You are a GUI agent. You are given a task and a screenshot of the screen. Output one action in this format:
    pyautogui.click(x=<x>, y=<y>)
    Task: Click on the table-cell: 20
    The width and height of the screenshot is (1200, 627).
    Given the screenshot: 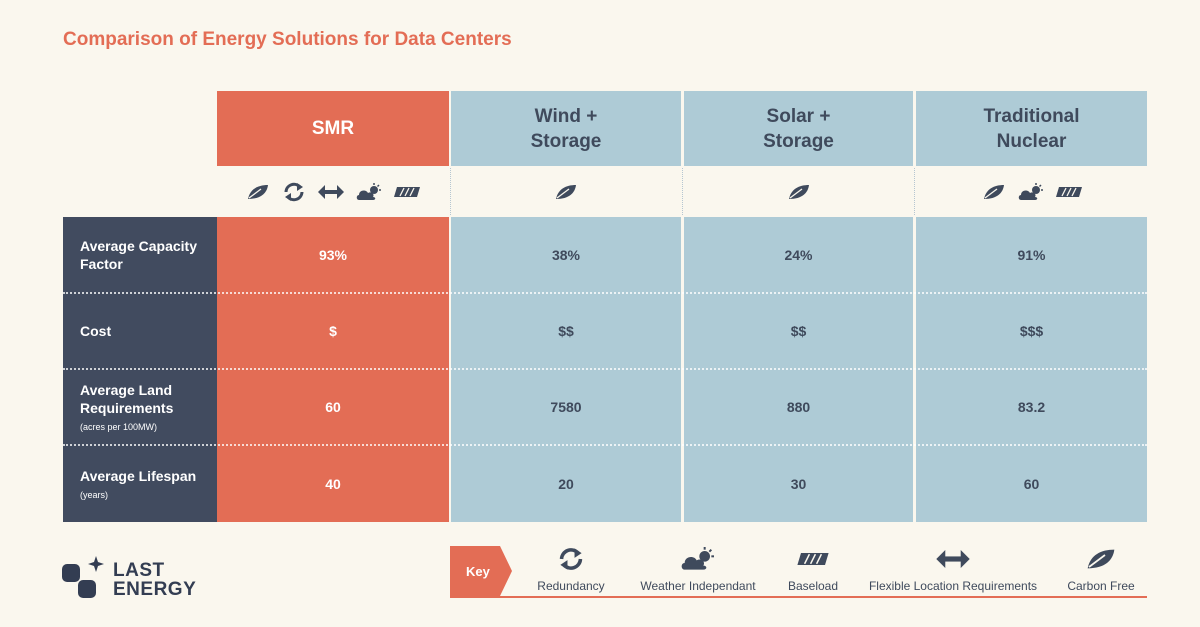 What is the action you would take?
    pyautogui.click(x=566, y=484)
    